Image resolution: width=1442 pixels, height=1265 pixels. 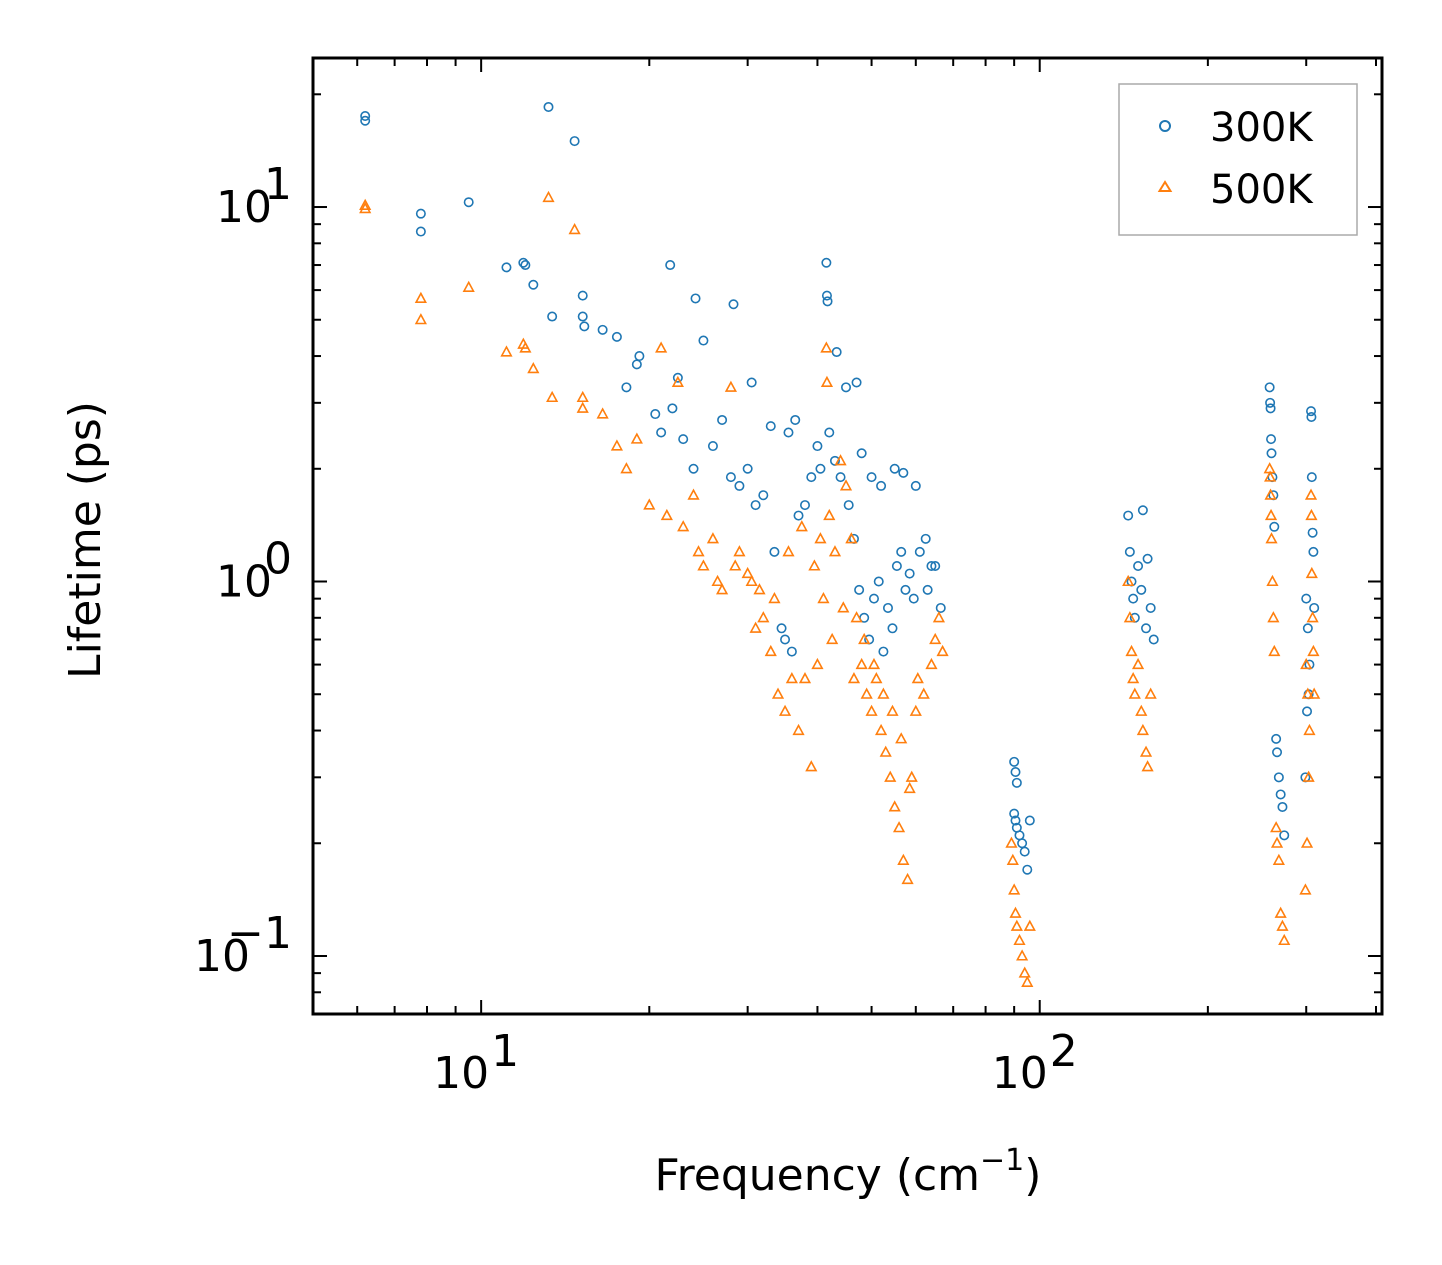 I want to click on x-axis-label: Frequency (cm−1), so click(x=848, y=1172).